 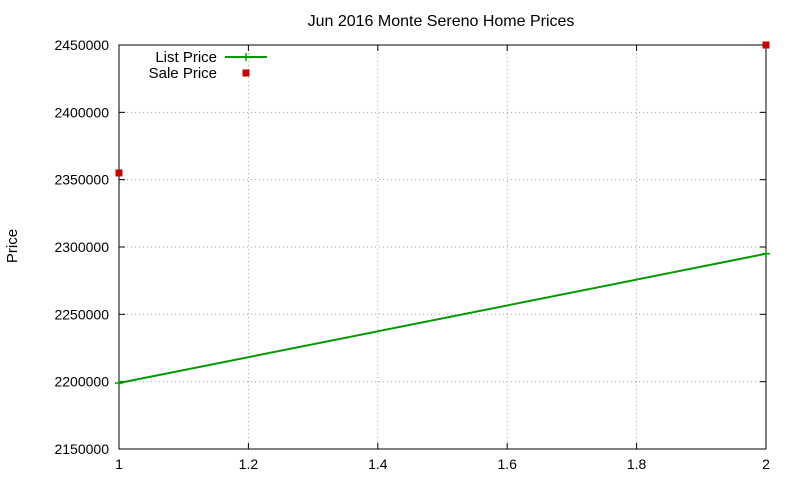 I want to click on x-tick-label: 1, so click(x=119, y=464).